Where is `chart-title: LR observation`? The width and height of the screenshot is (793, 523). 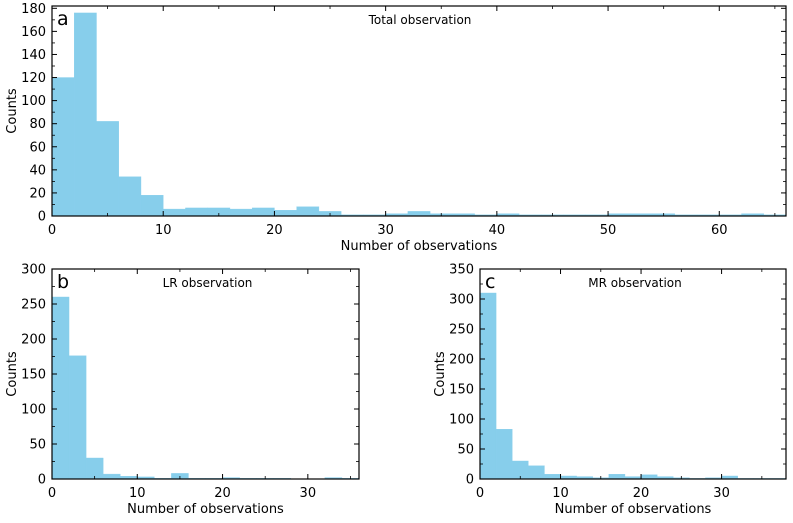
chart-title: LR observation is located at coordinates (208, 283).